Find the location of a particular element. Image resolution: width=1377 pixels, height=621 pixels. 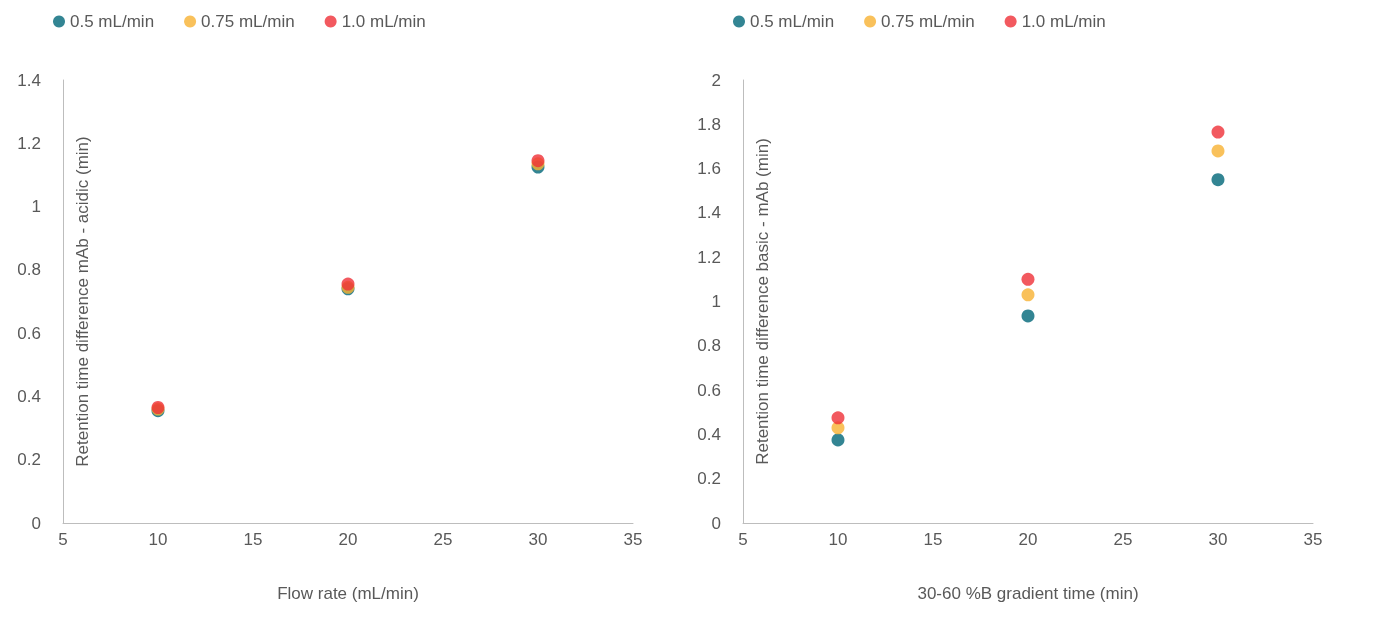

y-tick-label: 1.8 is located at coordinates (709, 124).